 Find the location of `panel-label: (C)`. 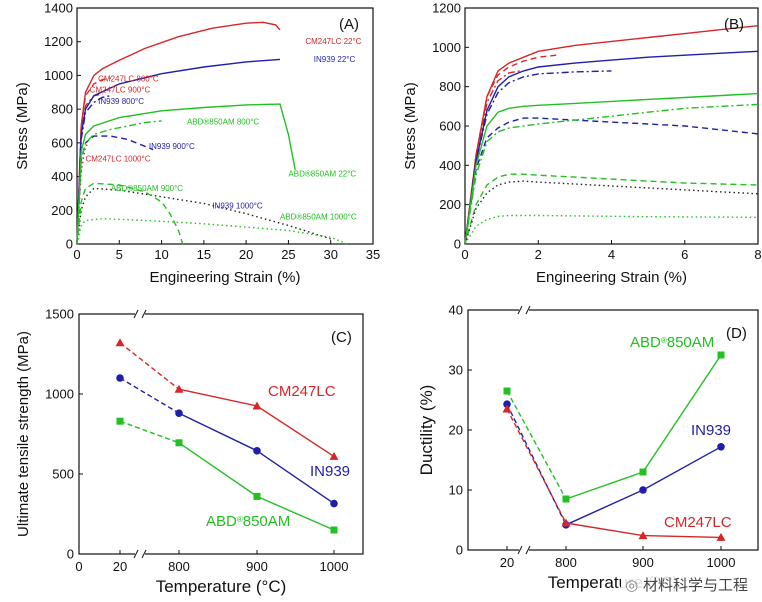

panel-label: (C) is located at coordinates (341, 337).